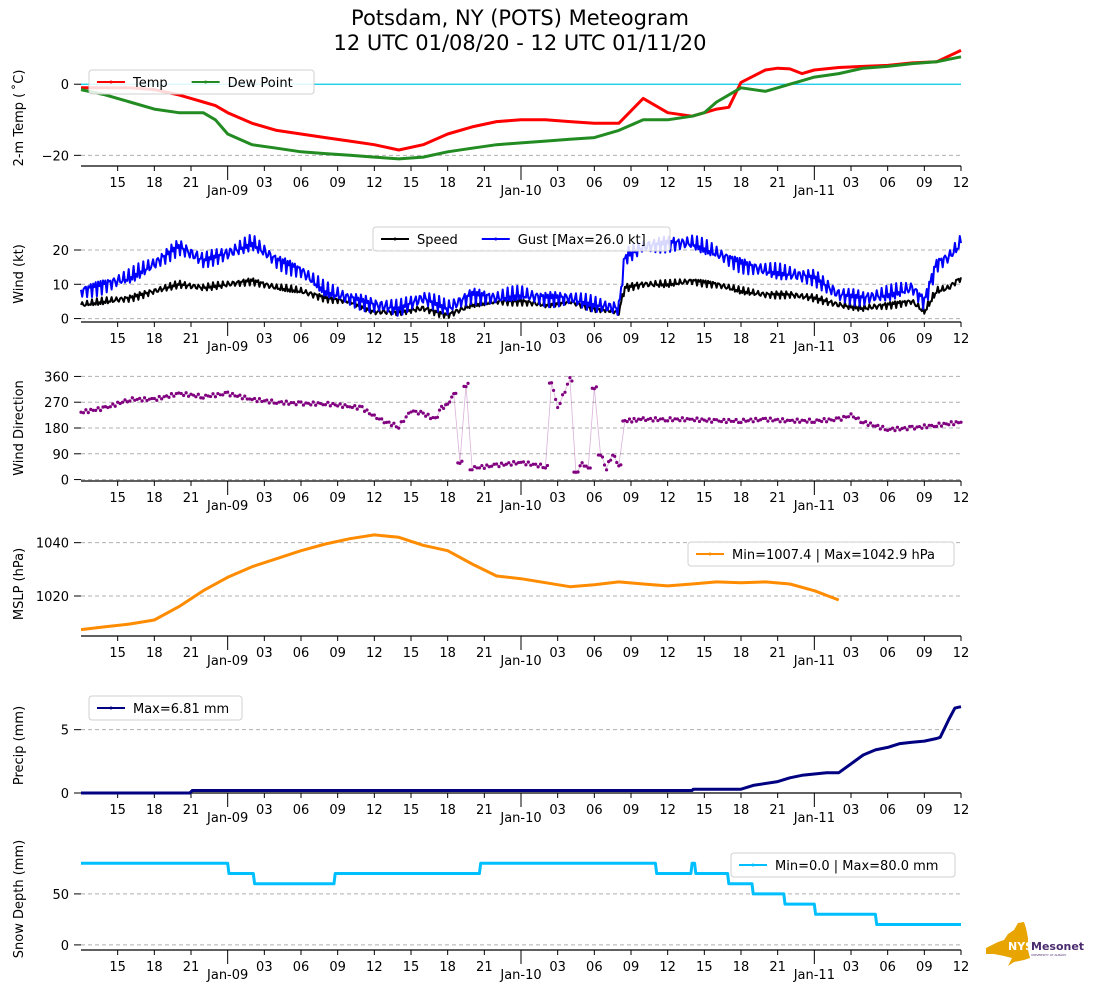  Describe the element at coordinates (52, 544) in the screenshot. I see `y-tick-label: 1040` at that location.